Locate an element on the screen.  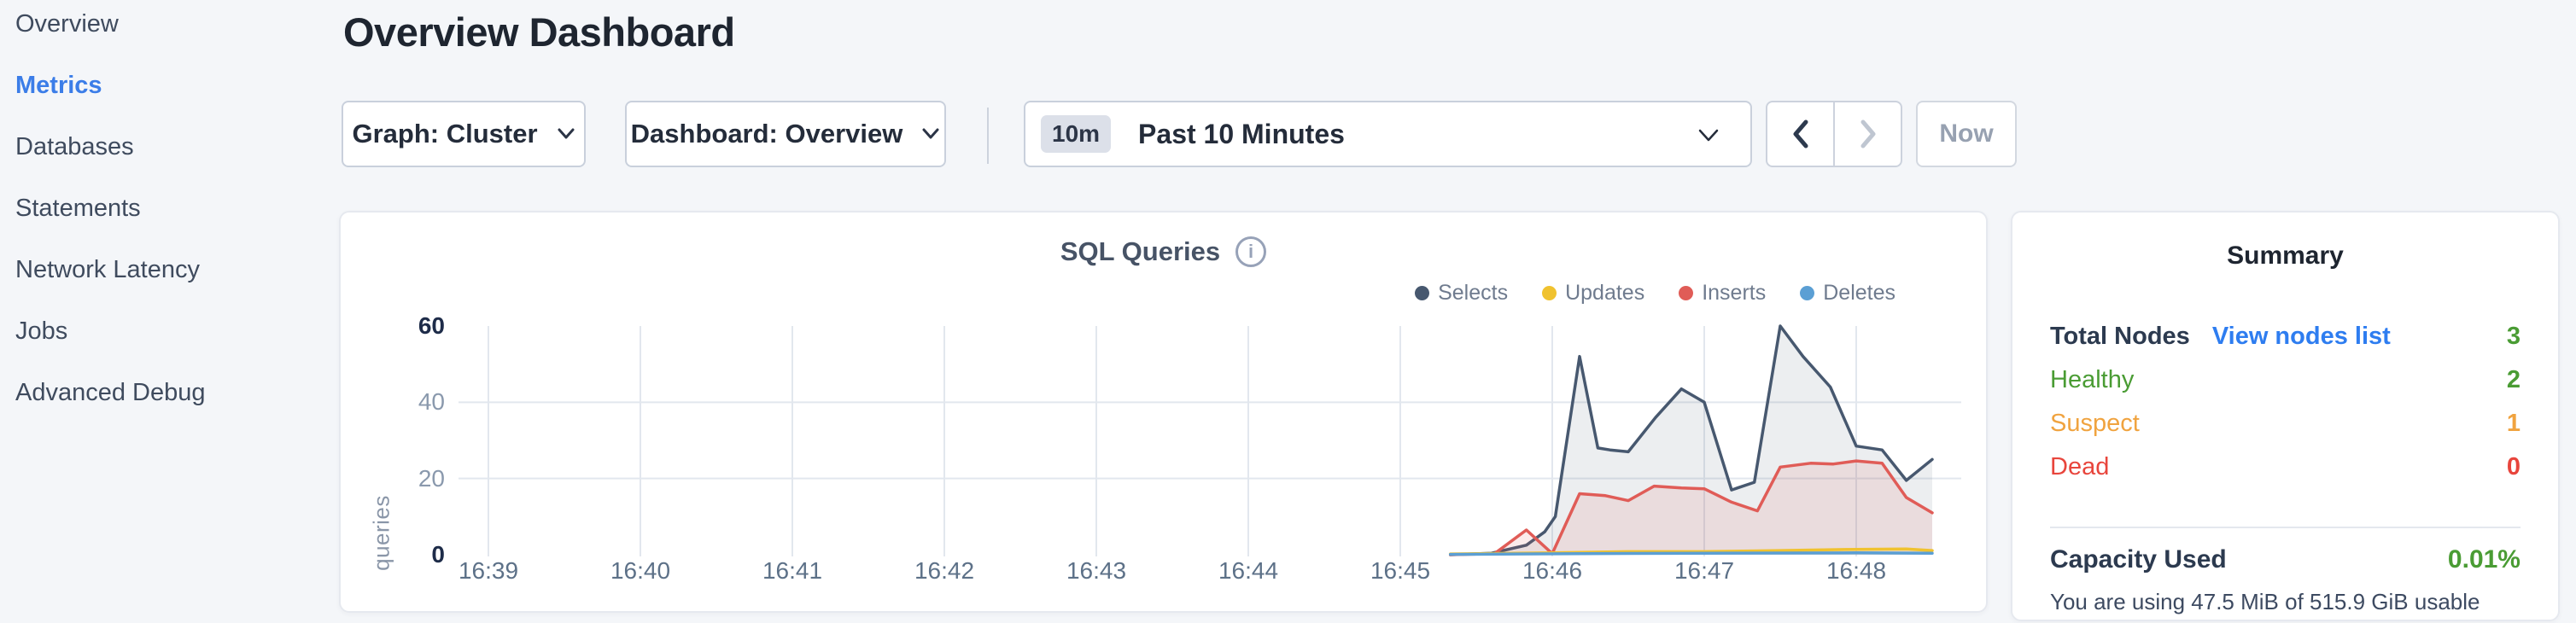
total-nodes-row: Total Nodes View nodes list 3 is located at coordinates (2285, 336).